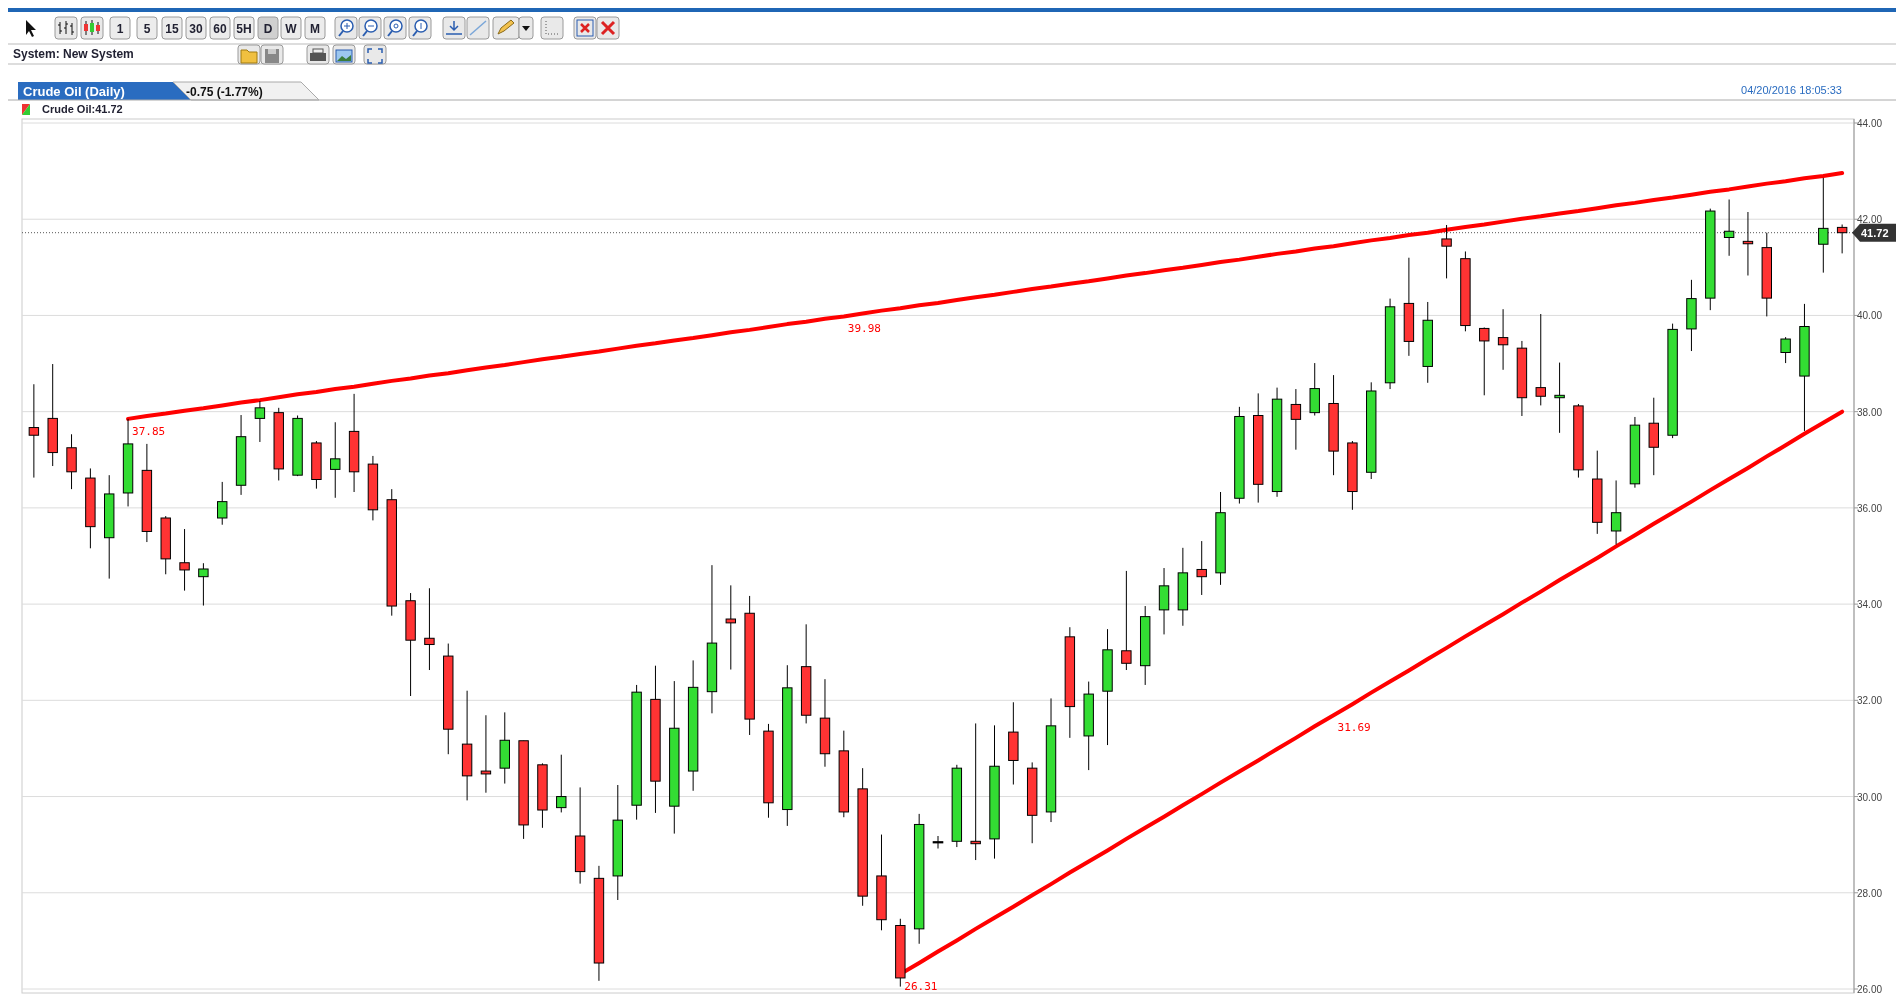 This screenshot has height=998, width=1896. What do you see at coordinates (1870, 316) in the screenshot?
I see `y-tick-label: 40.00` at bounding box center [1870, 316].